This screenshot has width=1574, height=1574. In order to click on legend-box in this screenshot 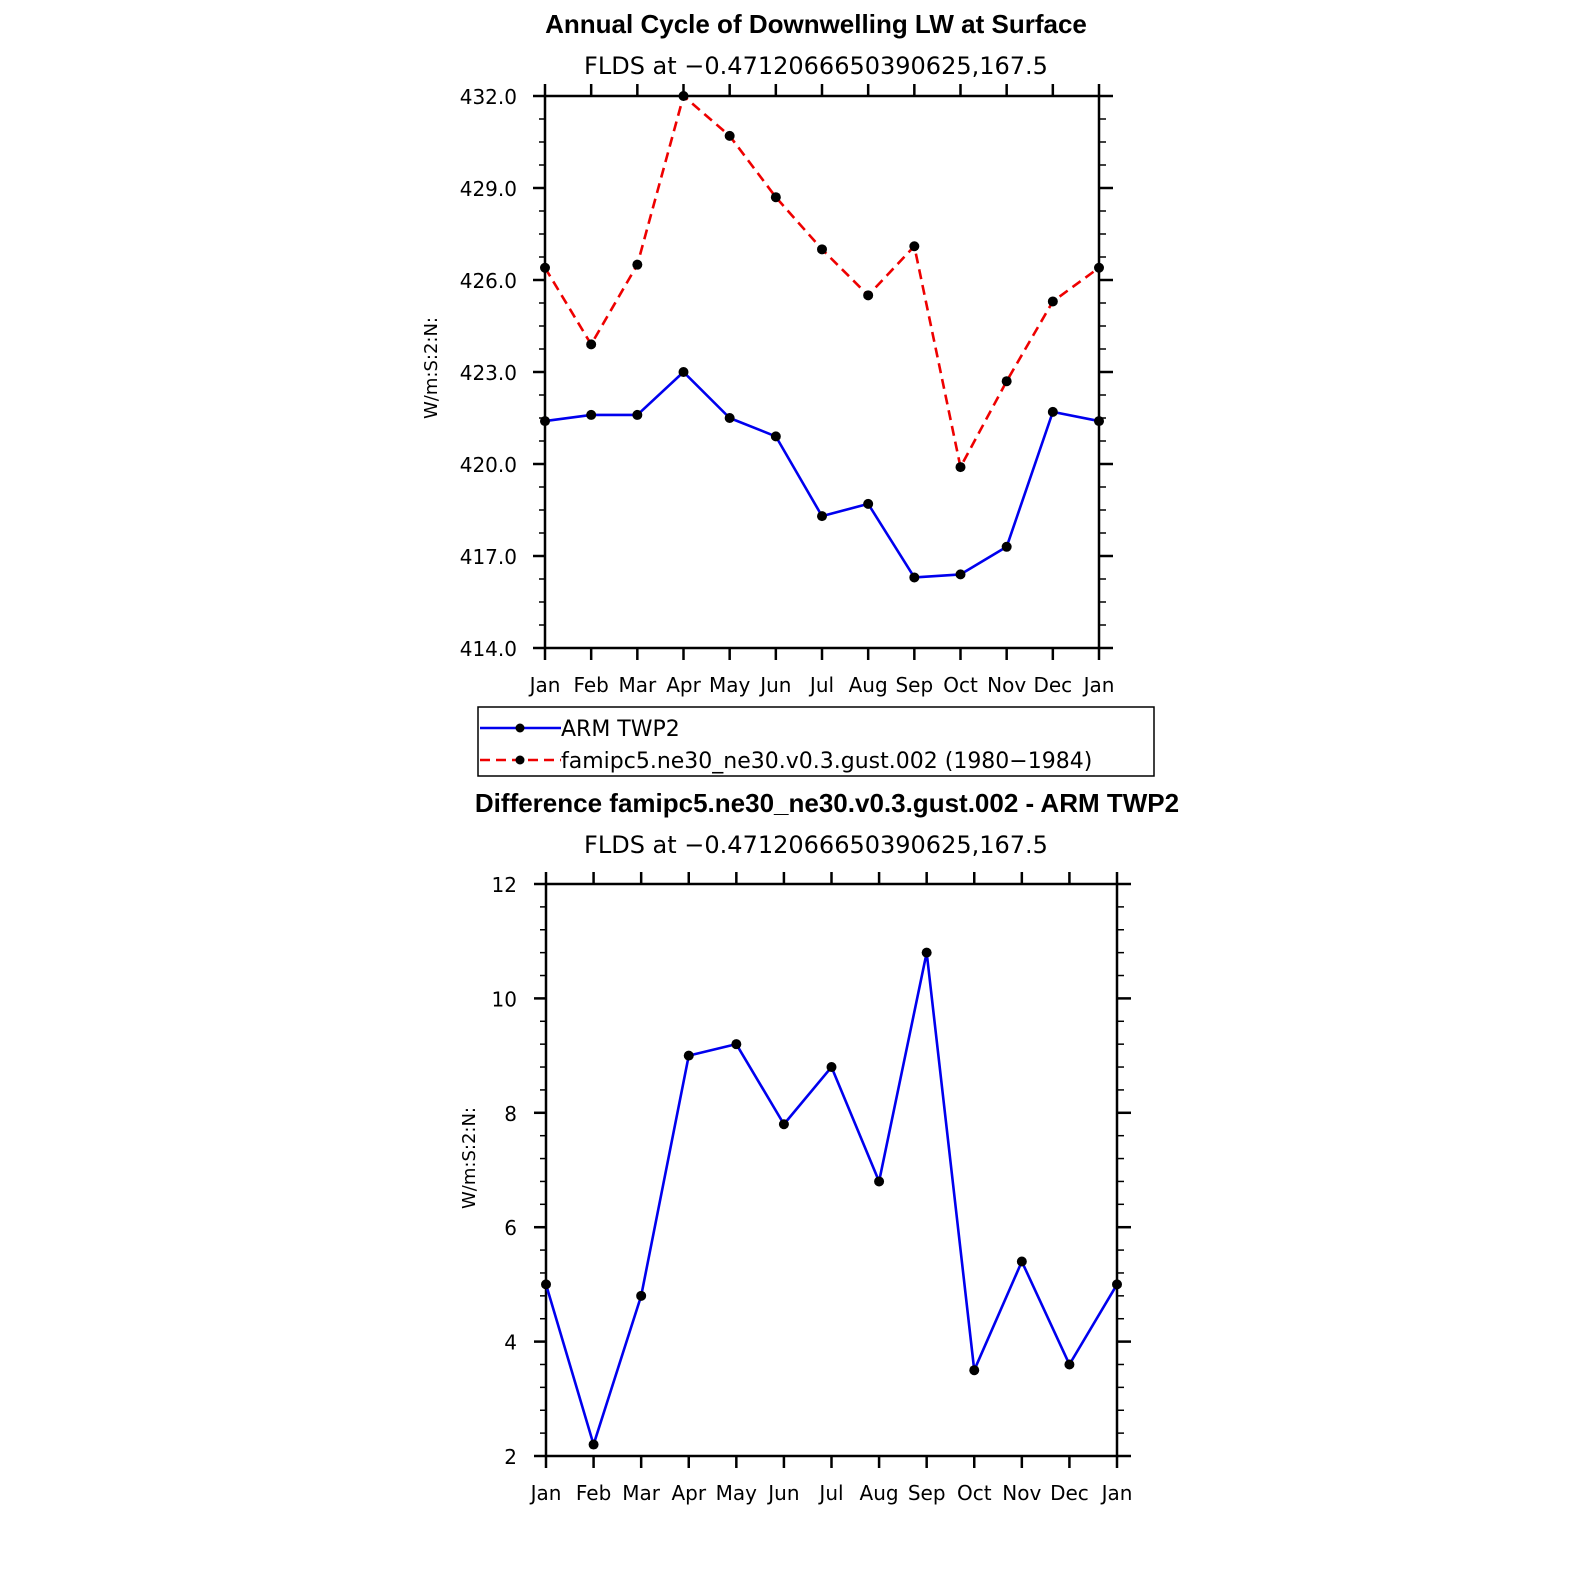, I will do `click(816, 741)`.